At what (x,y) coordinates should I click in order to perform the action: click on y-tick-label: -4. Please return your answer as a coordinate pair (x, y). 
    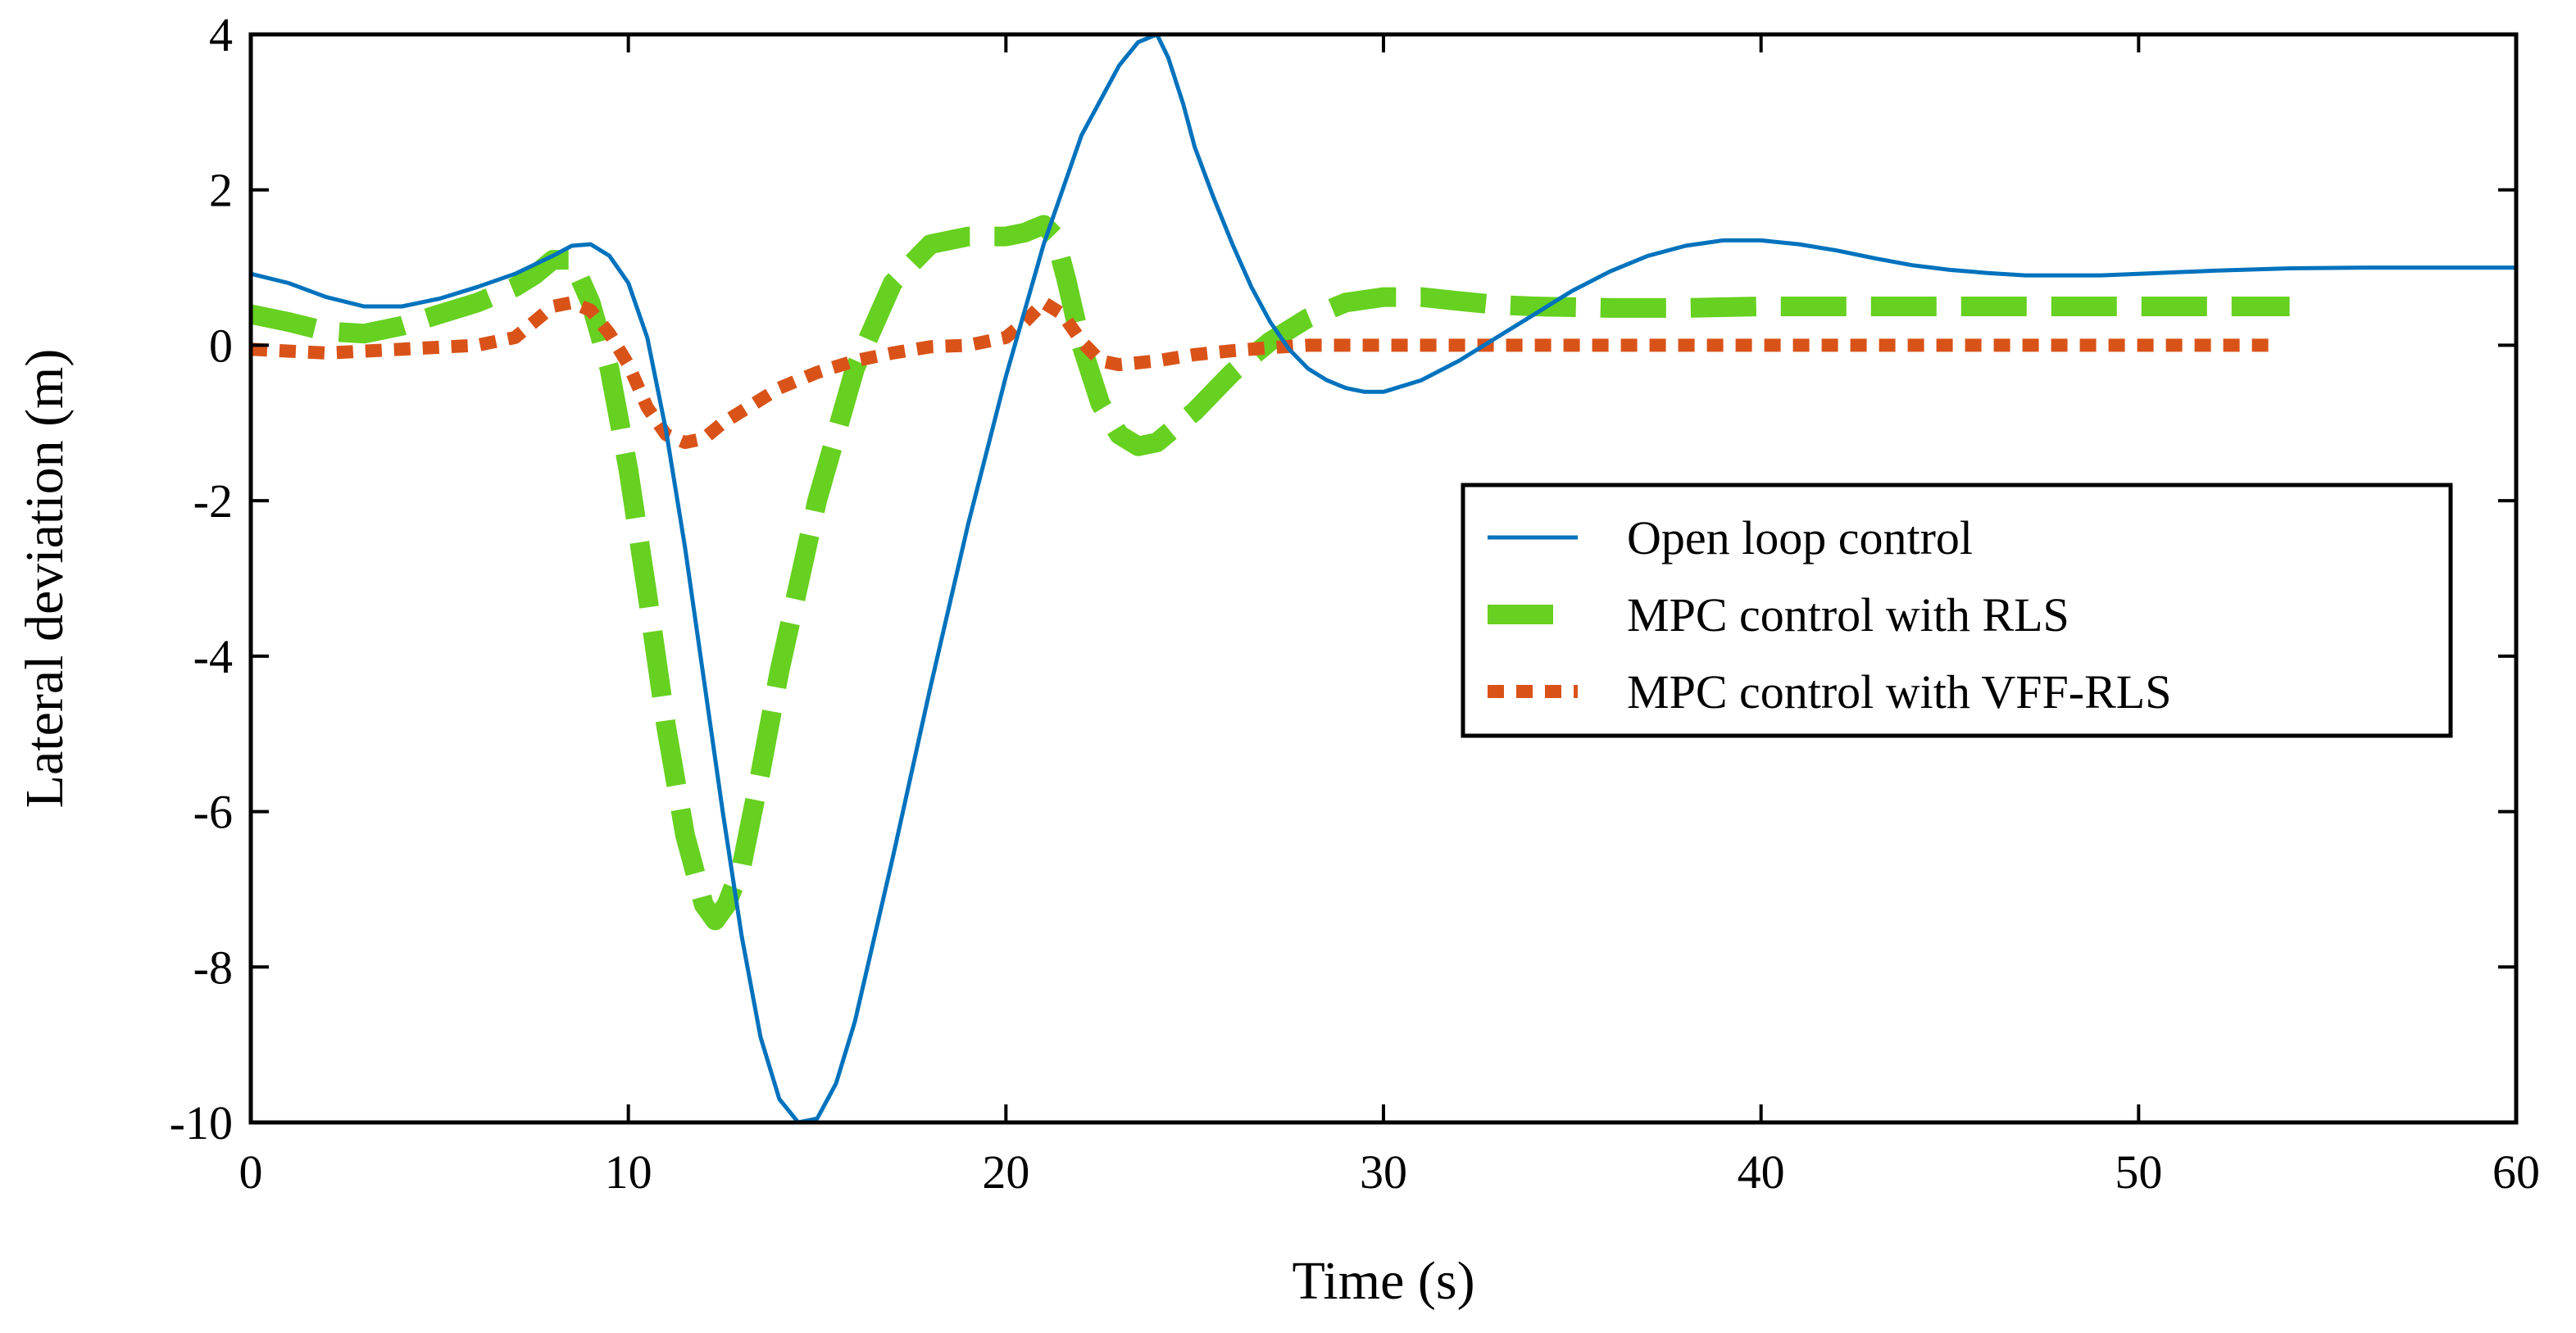
    Looking at the image, I should click on (213, 657).